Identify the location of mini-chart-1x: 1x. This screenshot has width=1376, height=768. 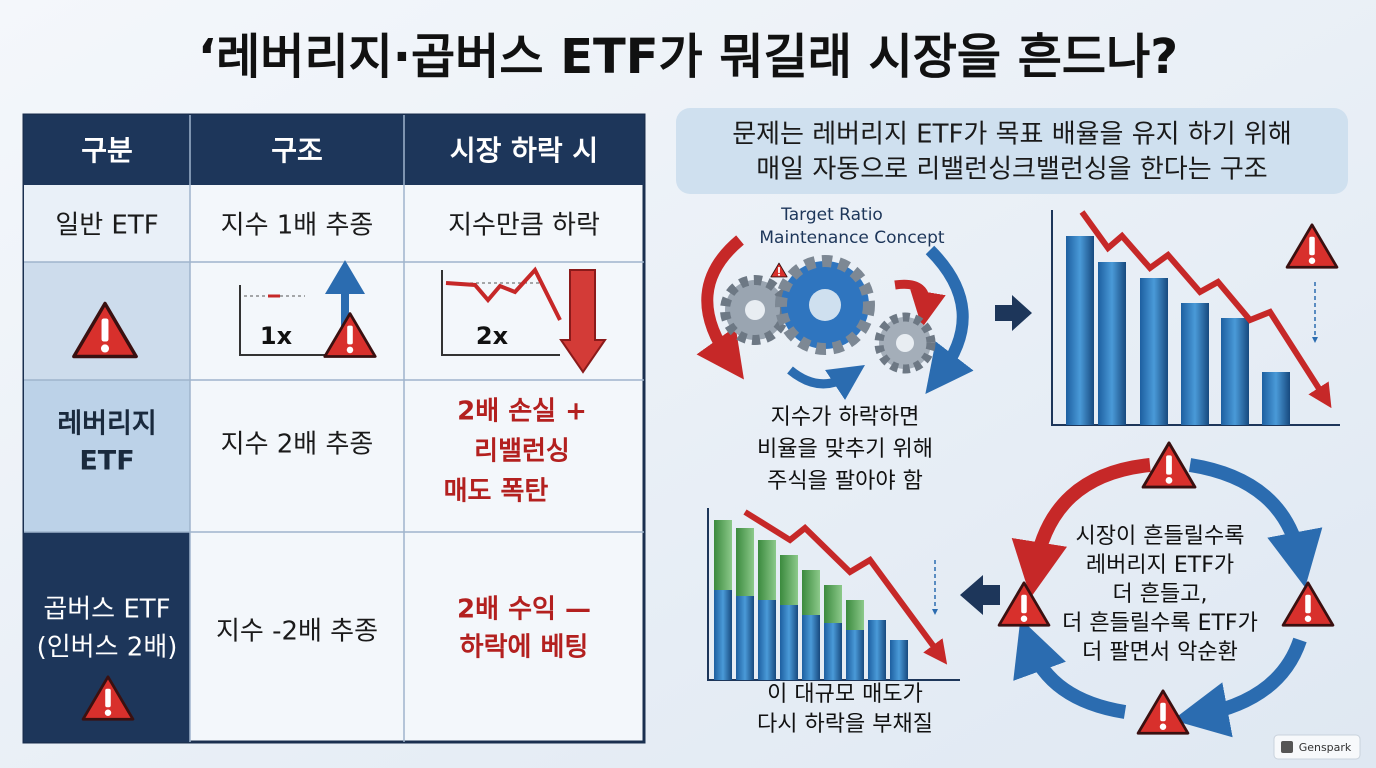
(308, 309).